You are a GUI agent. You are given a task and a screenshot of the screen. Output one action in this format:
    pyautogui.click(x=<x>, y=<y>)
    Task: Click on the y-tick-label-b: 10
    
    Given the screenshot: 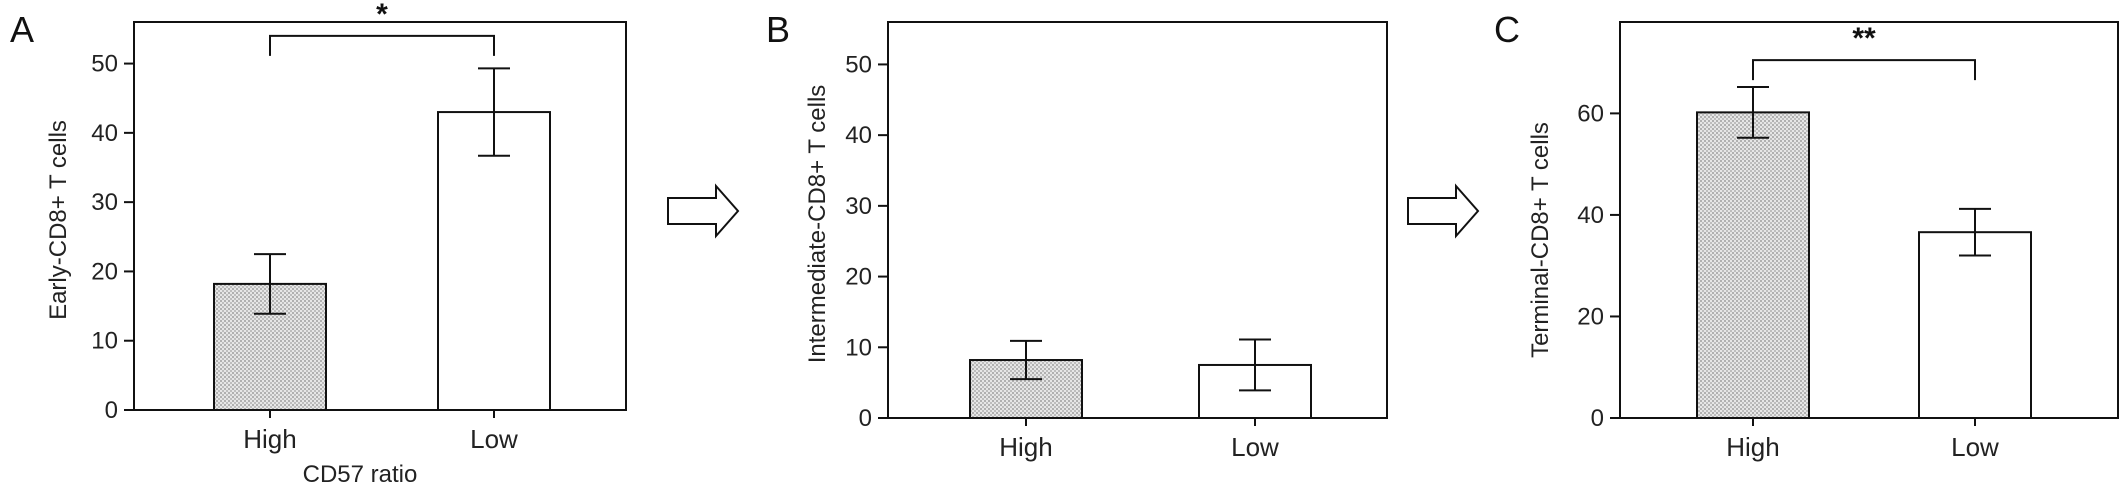 What is the action you would take?
    pyautogui.click(x=858, y=347)
    